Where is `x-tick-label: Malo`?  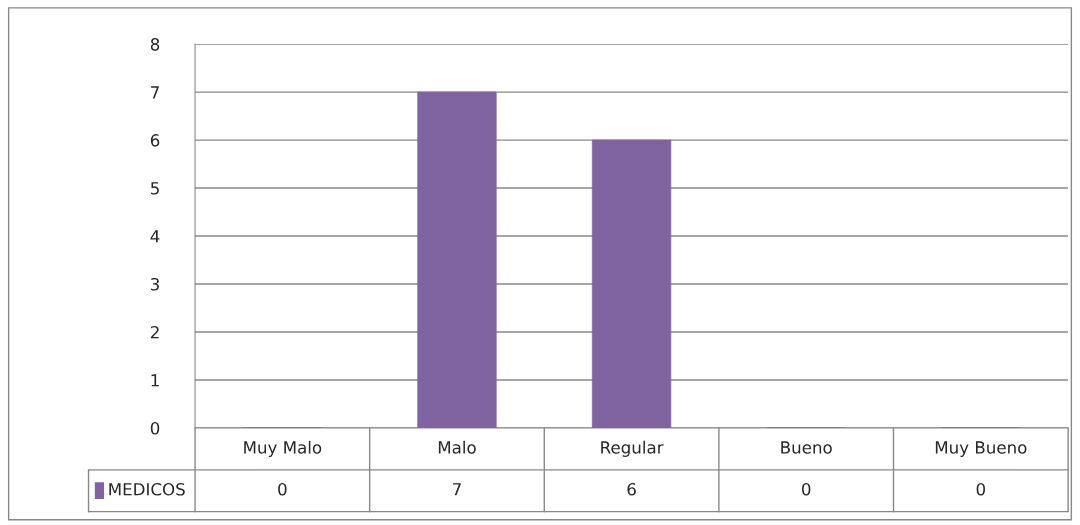
x-tick-label: Malo is located at coordinates (457, 447).